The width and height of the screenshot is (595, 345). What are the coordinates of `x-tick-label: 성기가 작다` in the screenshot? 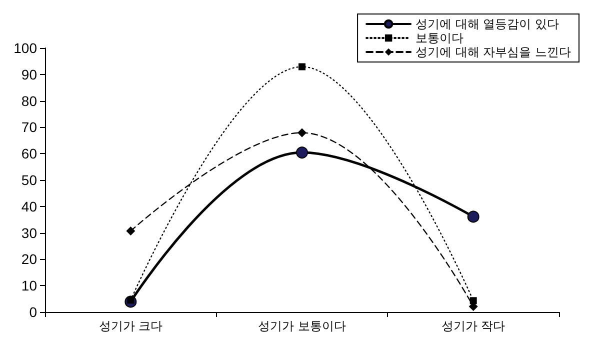 It's located at (473, 326).